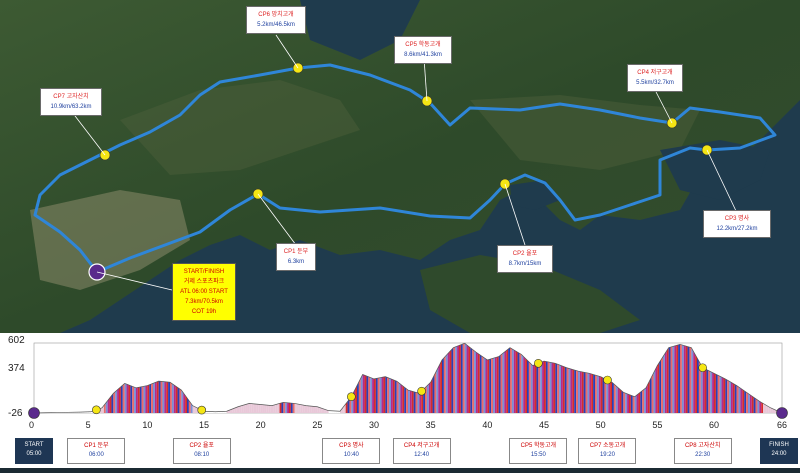  What do you see at coordinates (204, 282) in the screenshot?
I see `start-line-2: 거제 스포츠파크` at bounding box center [204, 282].